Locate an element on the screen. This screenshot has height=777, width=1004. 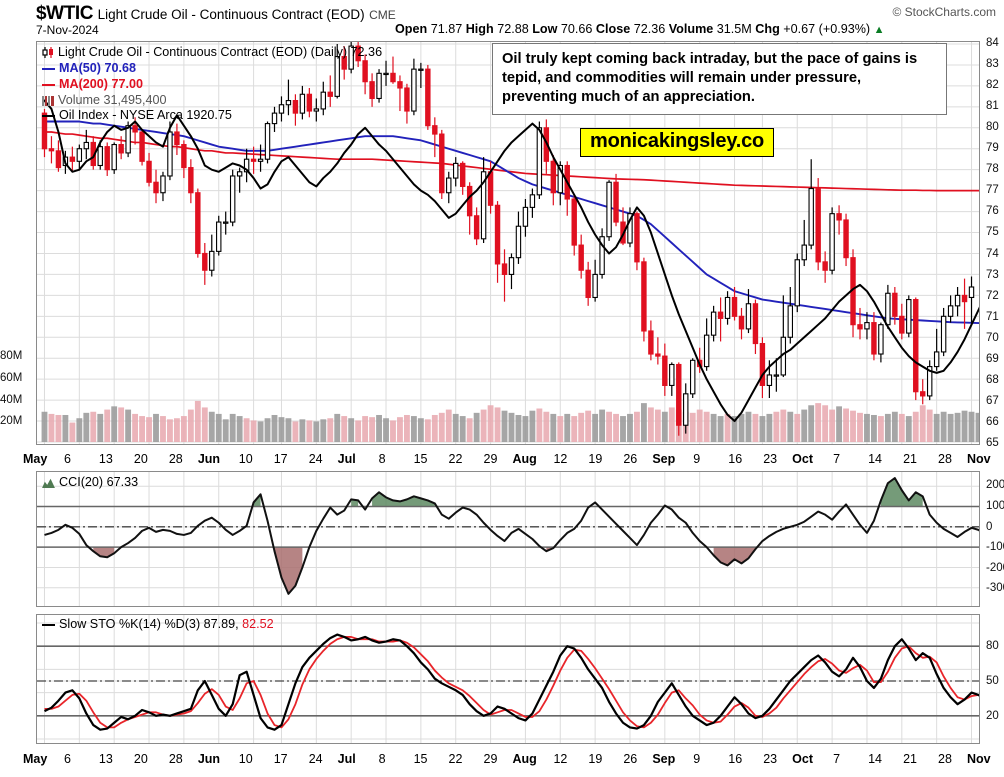
price-tick-84: 84 is located at coordinates (992, 43).